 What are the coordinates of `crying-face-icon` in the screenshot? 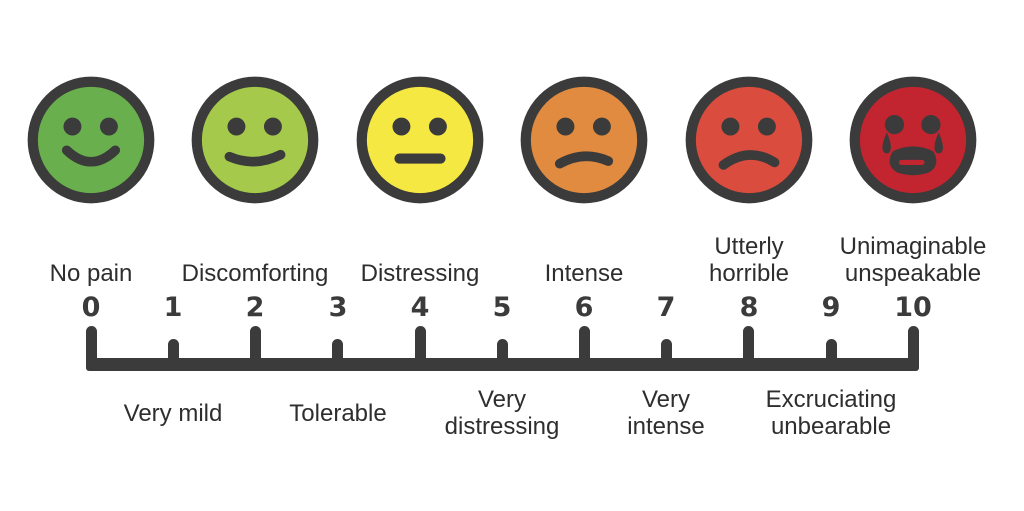 It's located at (913, 140).